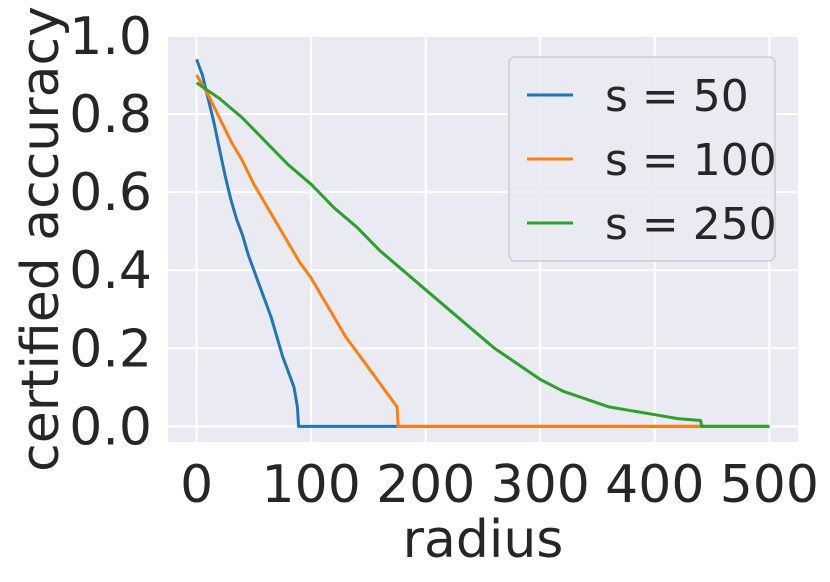  What do you see at coordinates (110, 193) in the screenshot?
I see `y-tick-label: 0.6` at bounding box center [110, 193].